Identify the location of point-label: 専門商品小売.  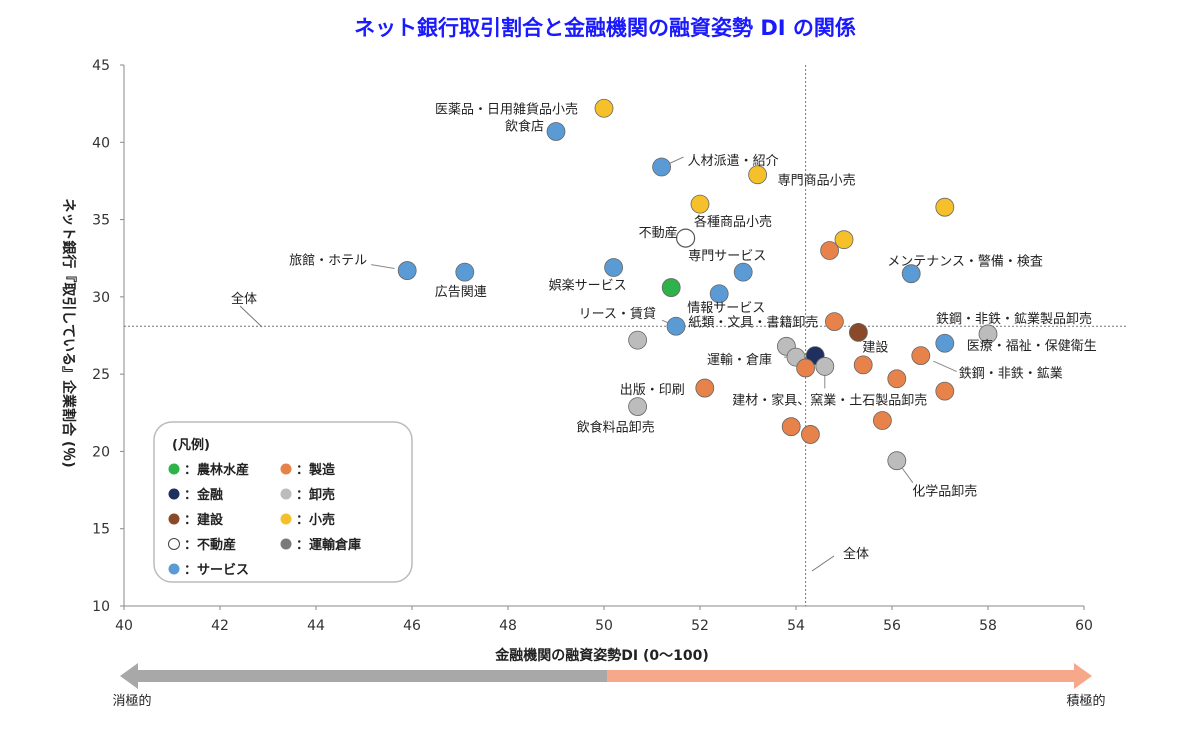
(817, 181).